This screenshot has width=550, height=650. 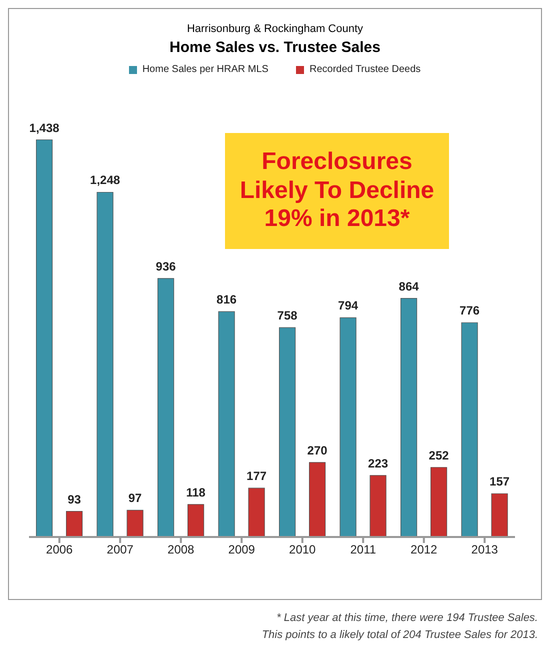 I want to click on data-label: 93, so click(x=75, y=499).